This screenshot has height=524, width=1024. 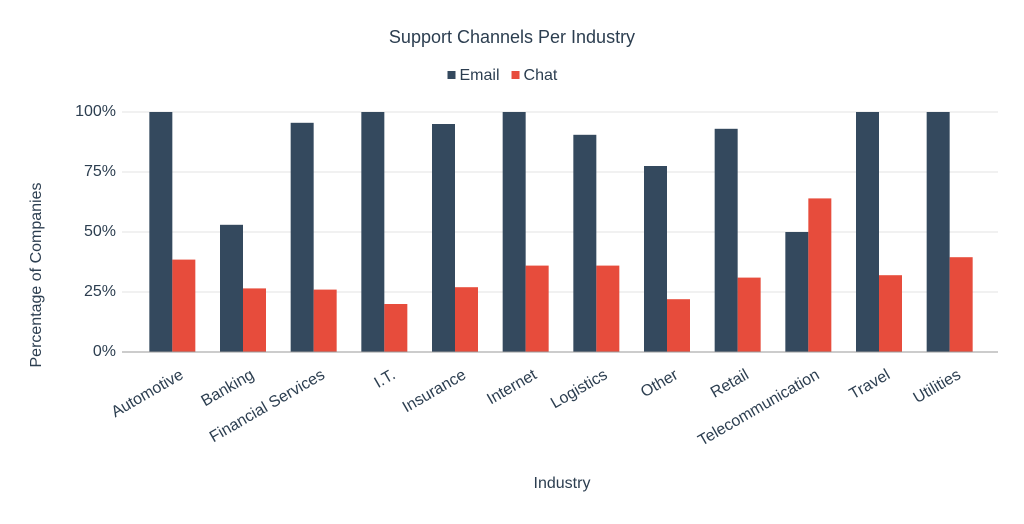 I want to click on x-tick-label: Internet, so click(x=512, y=387).